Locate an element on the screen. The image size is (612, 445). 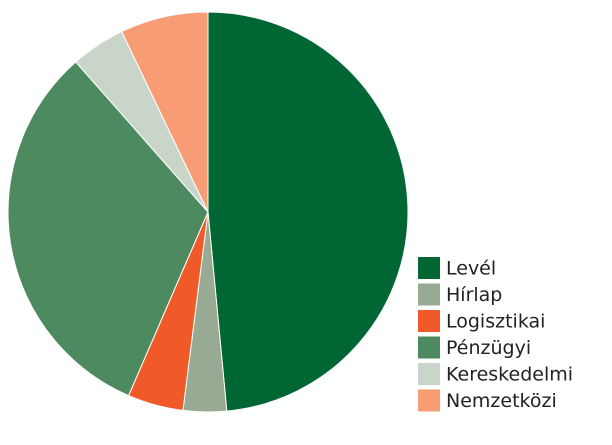
legend-label: Pénzügyi is located at coordinates (488, 348).